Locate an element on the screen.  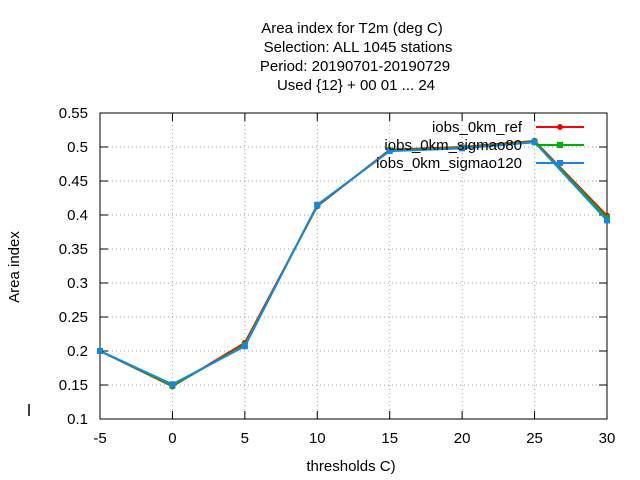
x-tick-label: 15 is located at coordinates (389, 438).